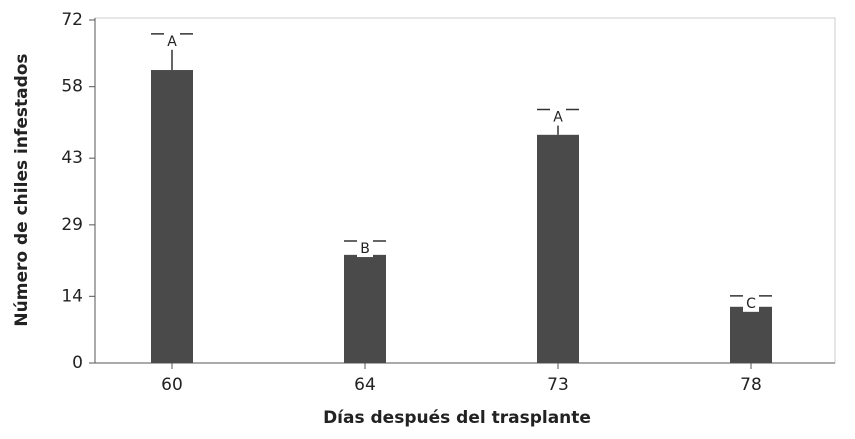 The width and height of the screenshot is (855, 439). Describe the element at coordinates (72, 20) in the screenshot. I see `y-tick-label: 72` at that location.